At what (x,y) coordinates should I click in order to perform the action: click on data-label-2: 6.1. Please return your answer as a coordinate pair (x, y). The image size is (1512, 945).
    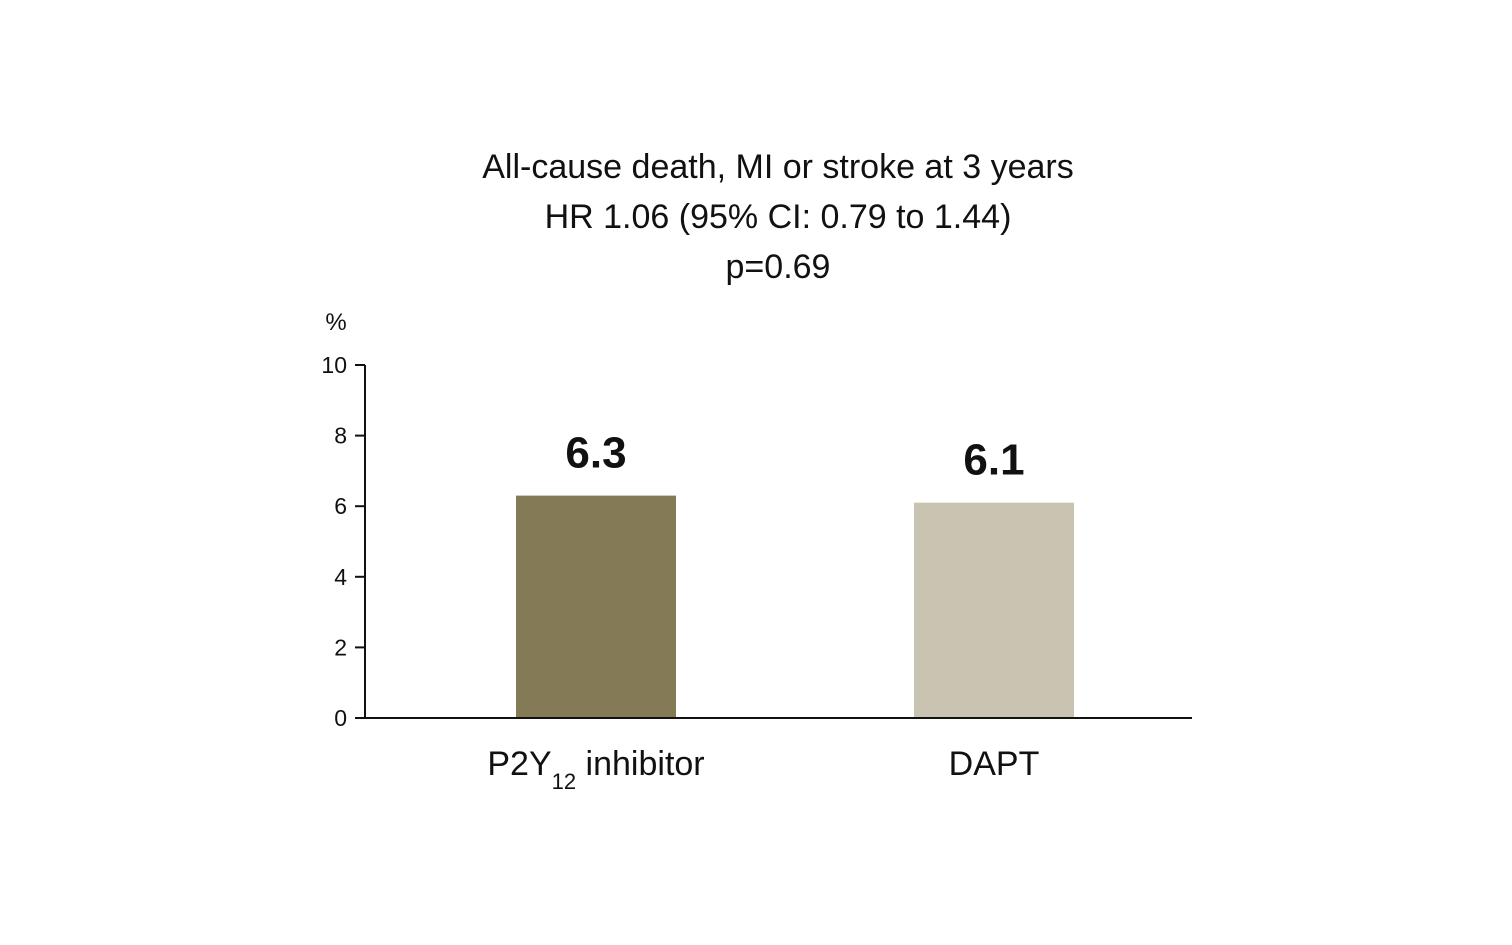
    Looking at the image, I should click on (993, 460).